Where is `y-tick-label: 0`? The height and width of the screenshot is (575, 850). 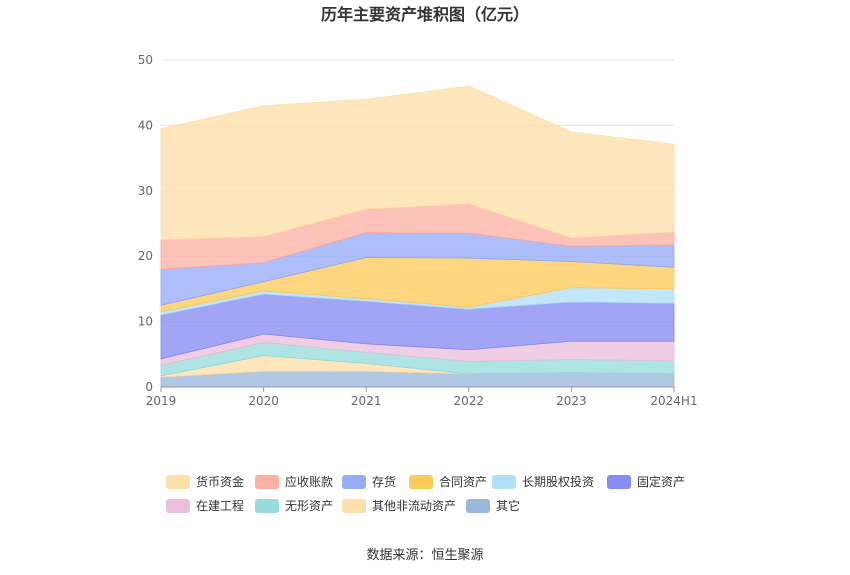
y-tick-label: 0 is located at coordinates (149, 387).